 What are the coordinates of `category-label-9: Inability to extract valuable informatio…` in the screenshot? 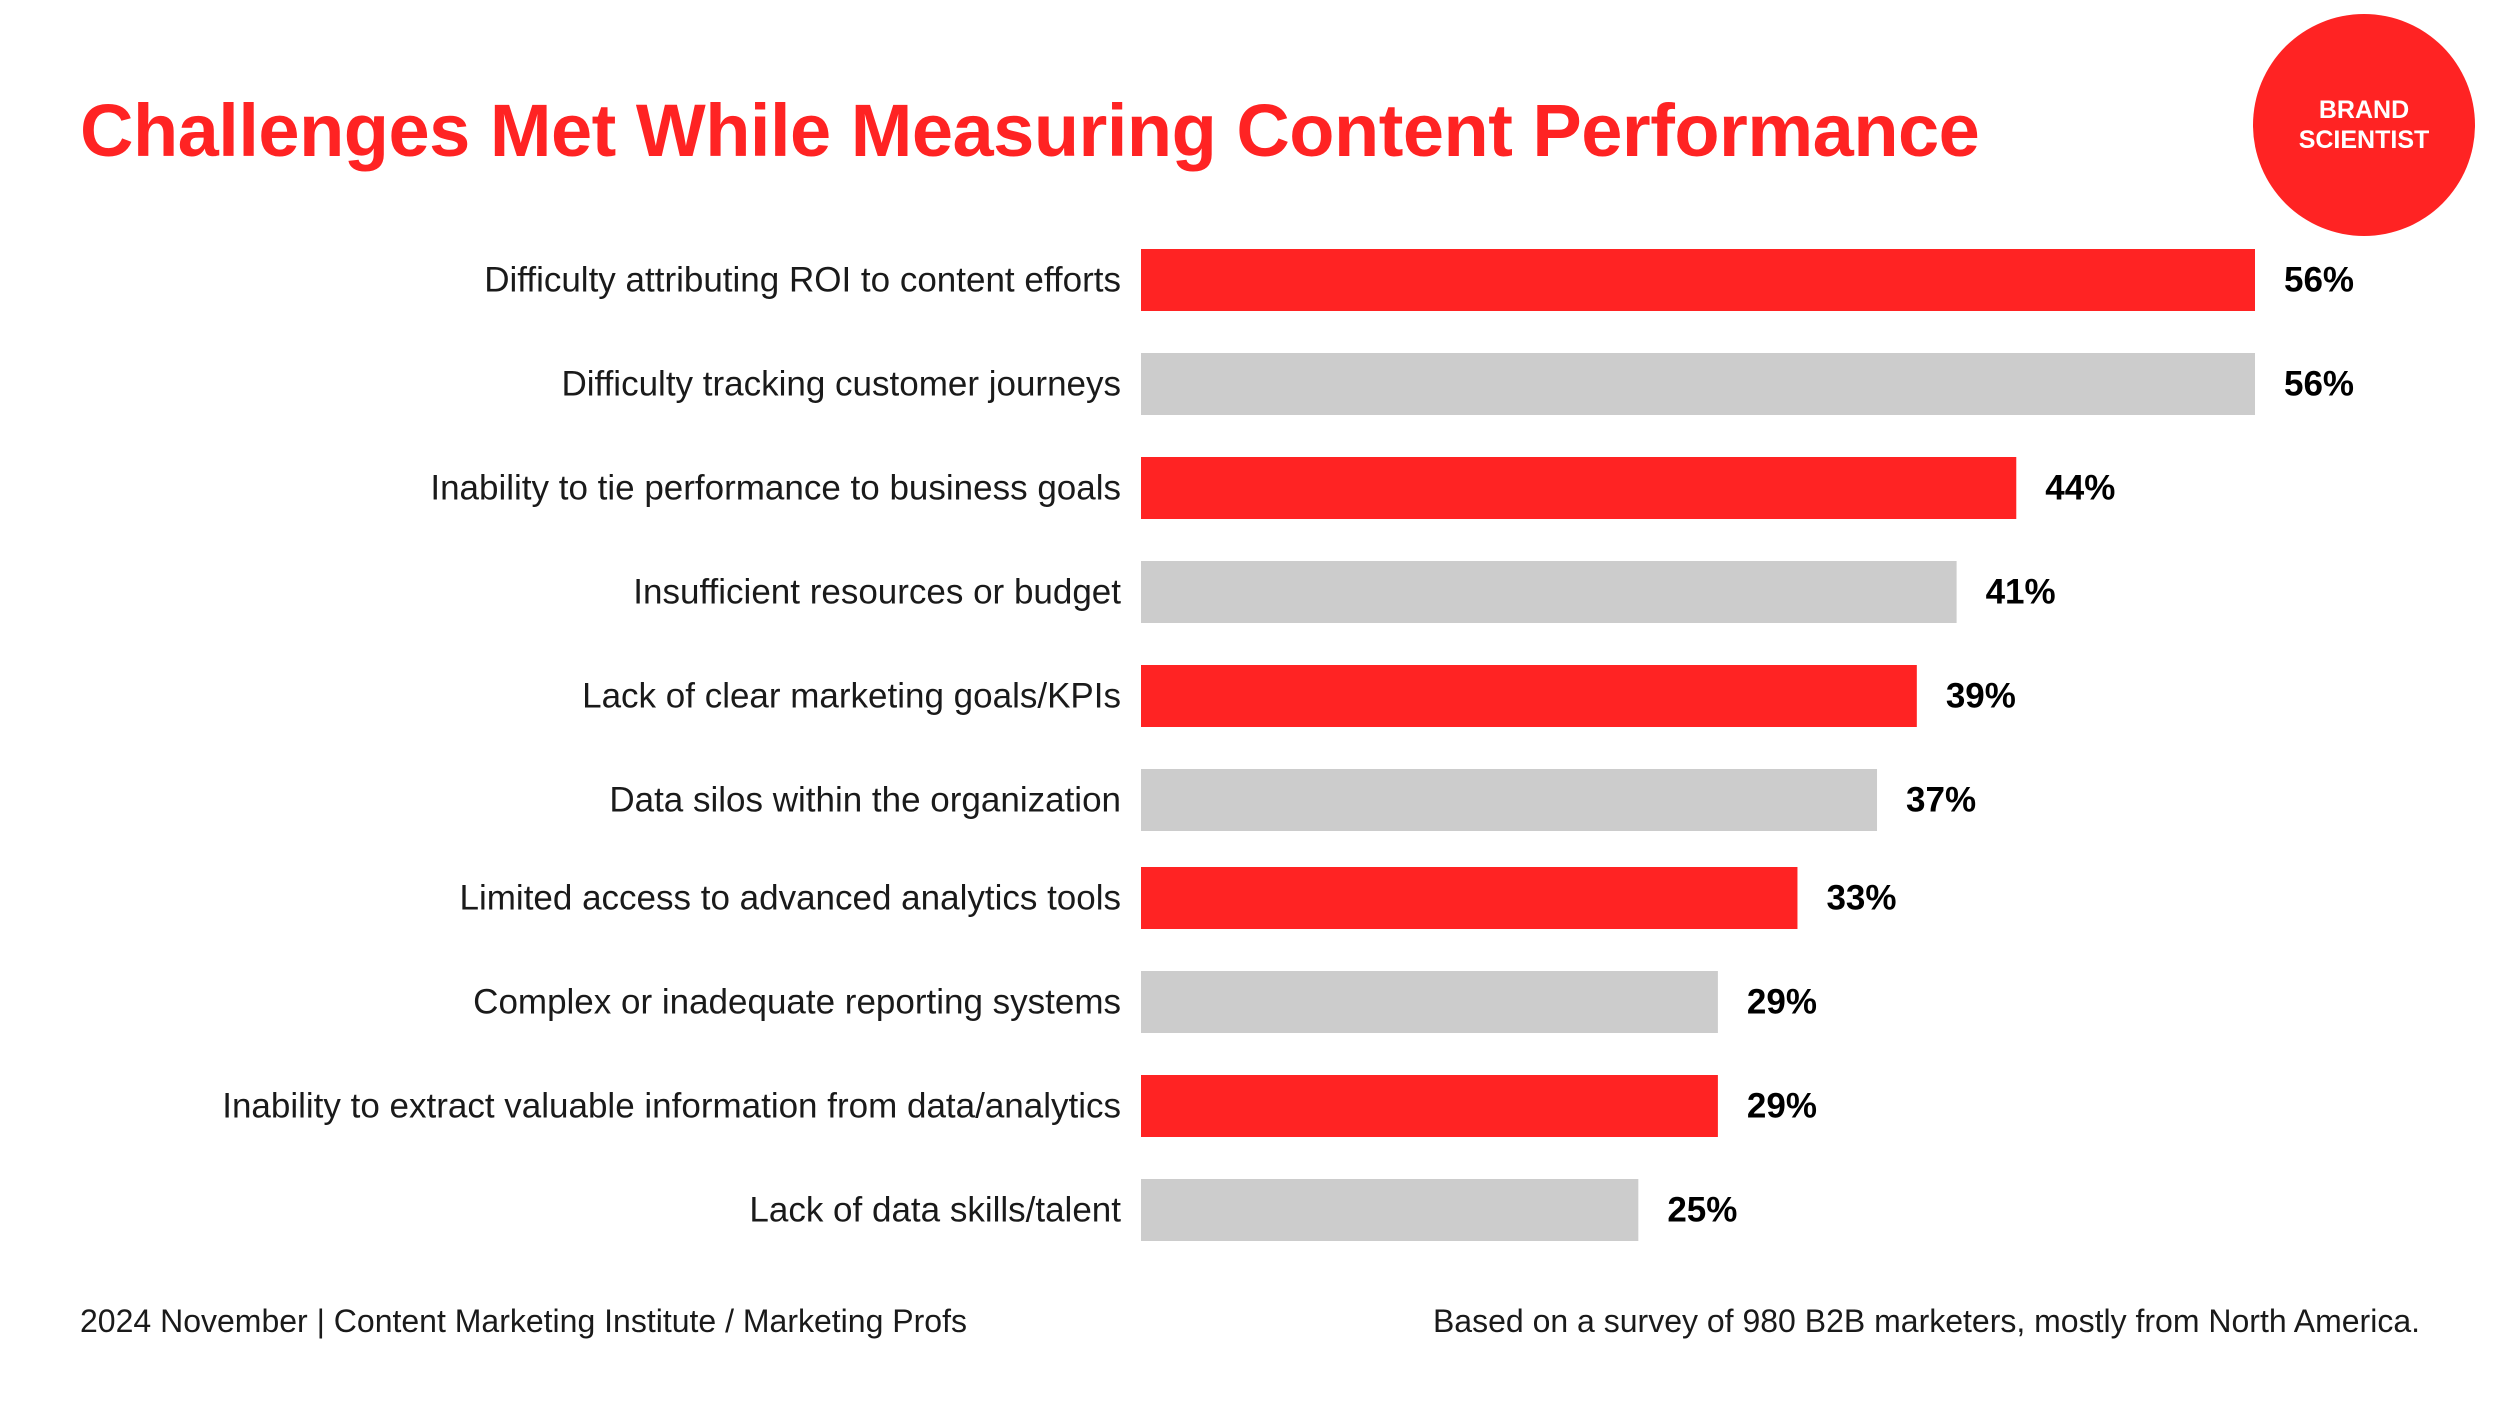 It's located at (671, 1106).